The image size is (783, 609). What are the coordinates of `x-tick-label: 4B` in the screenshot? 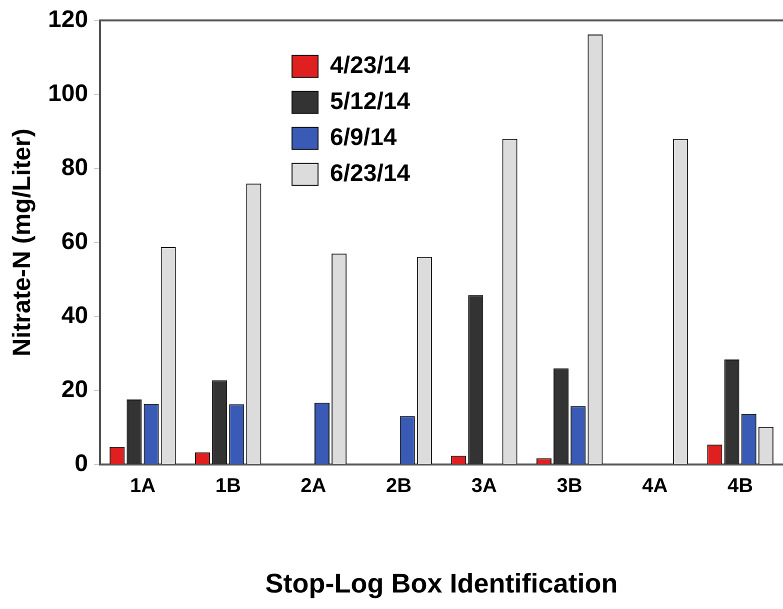 It's located at (741, 486).